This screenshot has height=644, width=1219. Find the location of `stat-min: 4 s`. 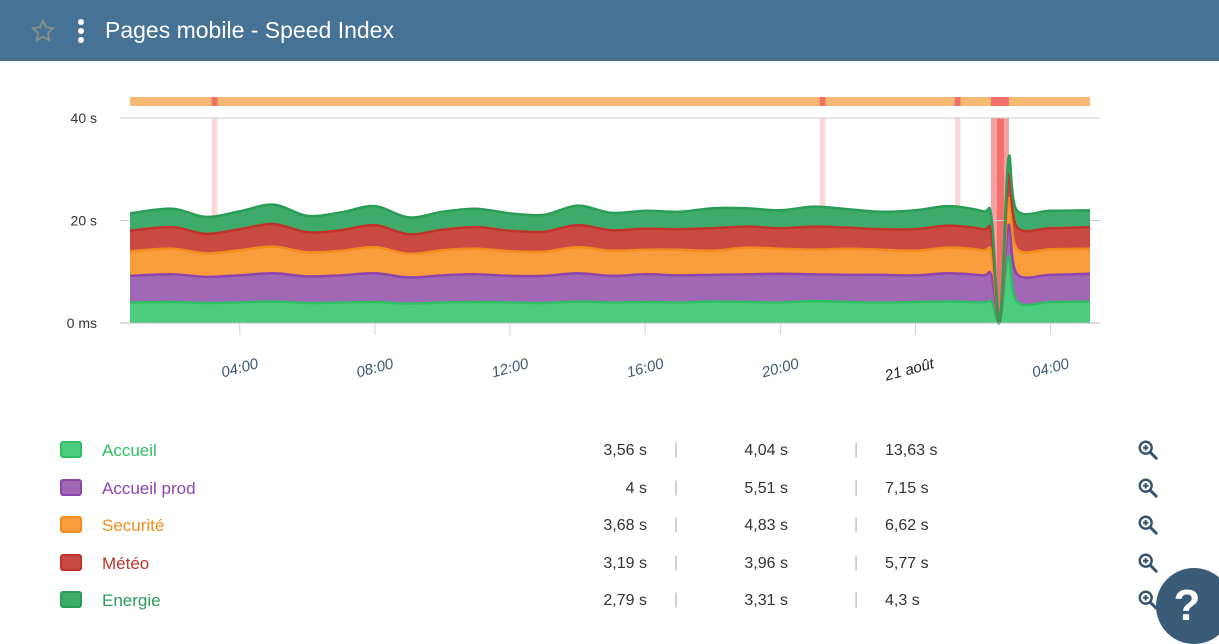

stat-min: 4 s is located at coordinates (636, 488).